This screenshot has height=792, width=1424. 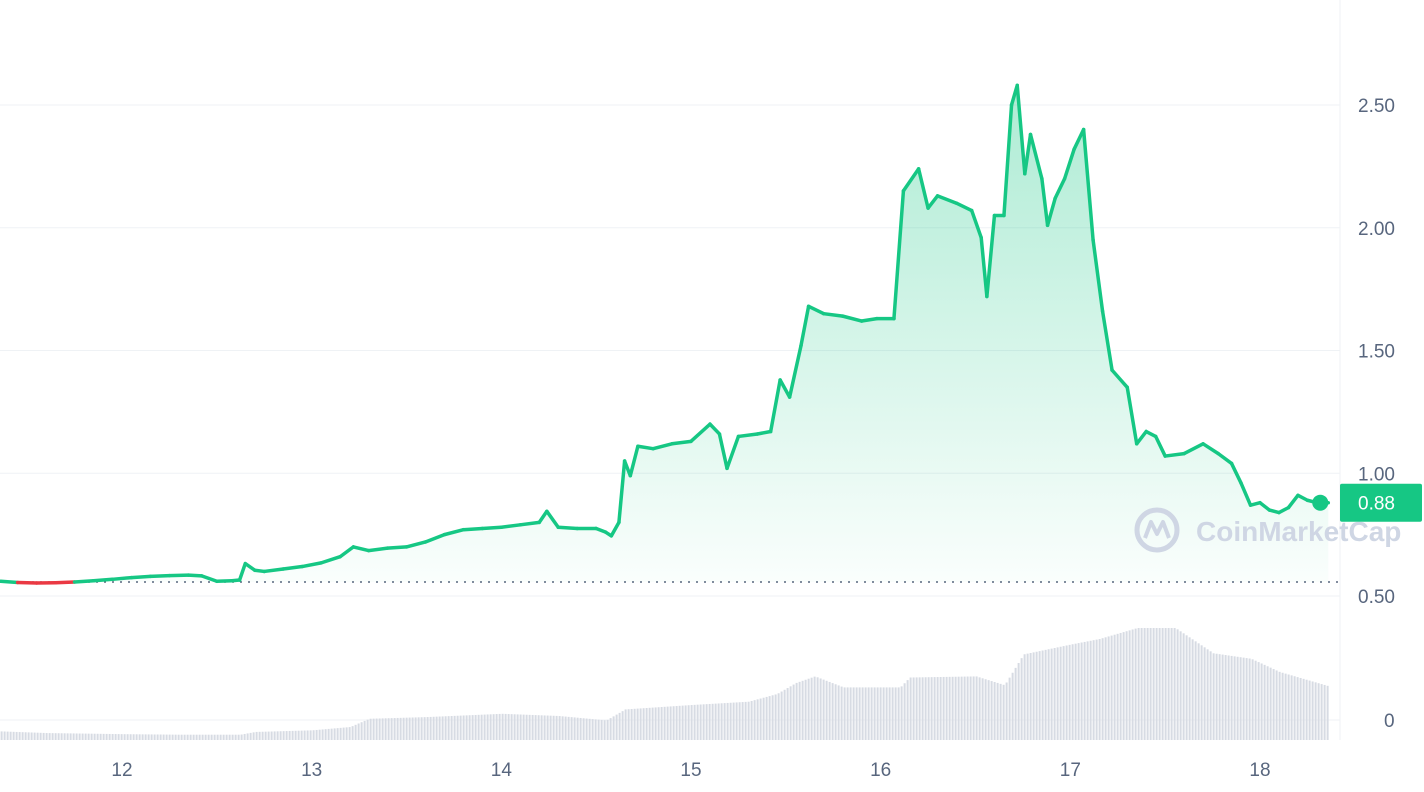 I want to click on y-tick-label: 1.00, so click(x=1376, y=474).